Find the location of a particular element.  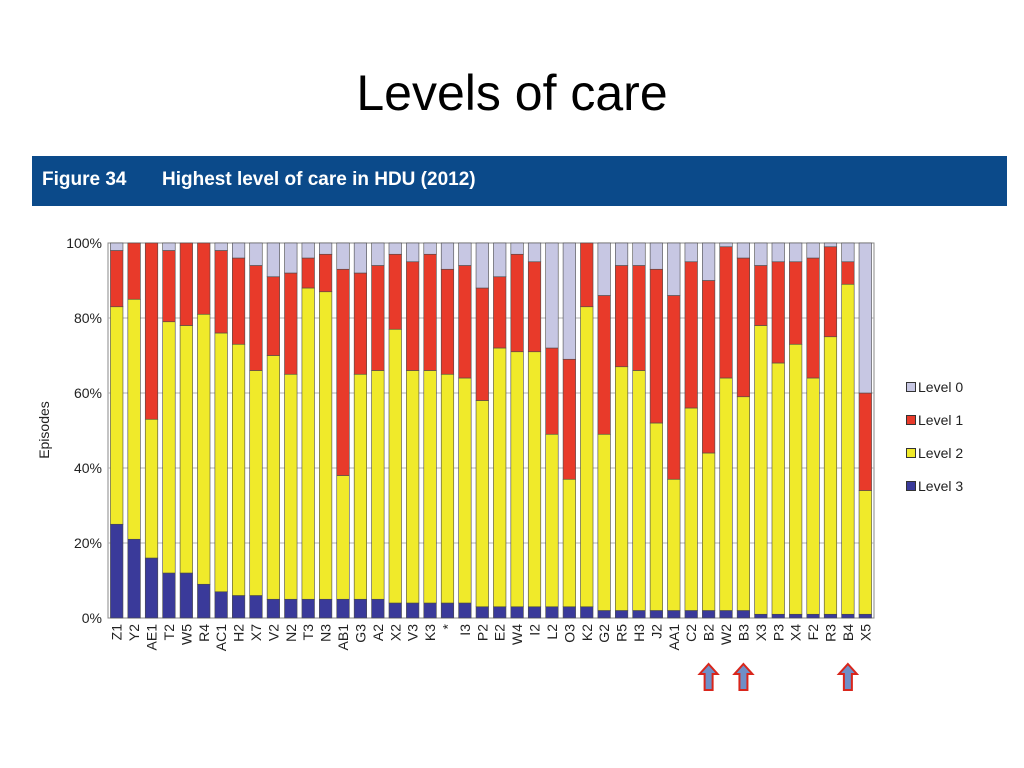

x-tick-label: P2 is located at coordinates (482, 632).